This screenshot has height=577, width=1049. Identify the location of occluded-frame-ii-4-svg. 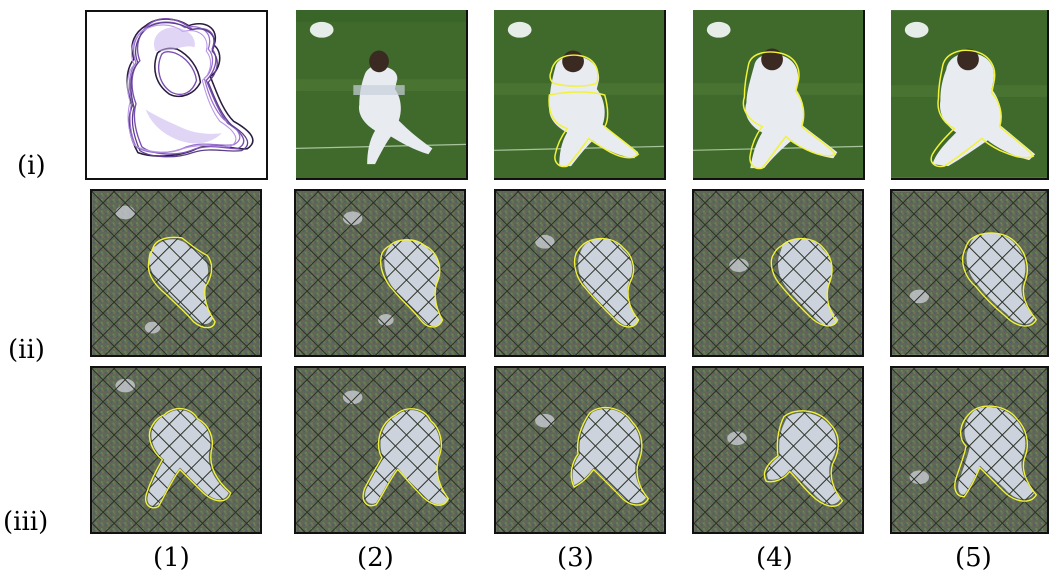
(778, 273).